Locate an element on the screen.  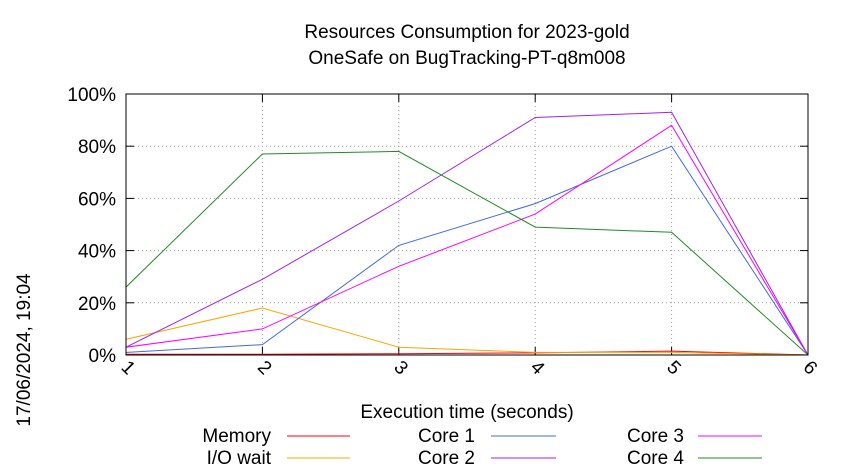
x-axis-label: Execution time (seconds) is located at coordinates (466, 412).